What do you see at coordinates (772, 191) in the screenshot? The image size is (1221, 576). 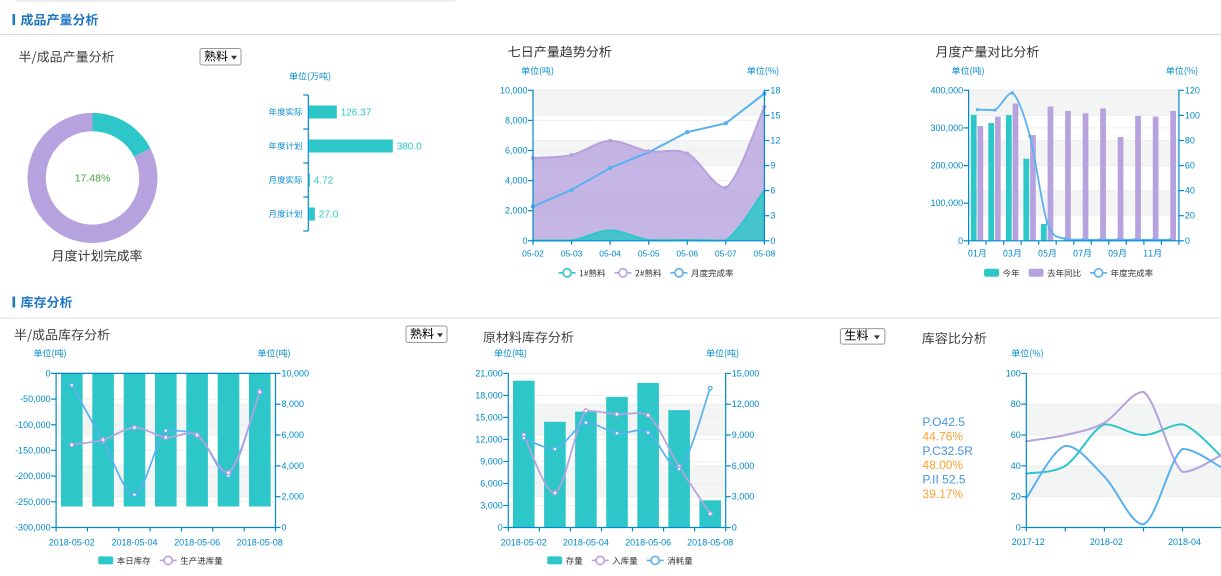 I see `svg-text: 6` at bounding box center [772, 191].